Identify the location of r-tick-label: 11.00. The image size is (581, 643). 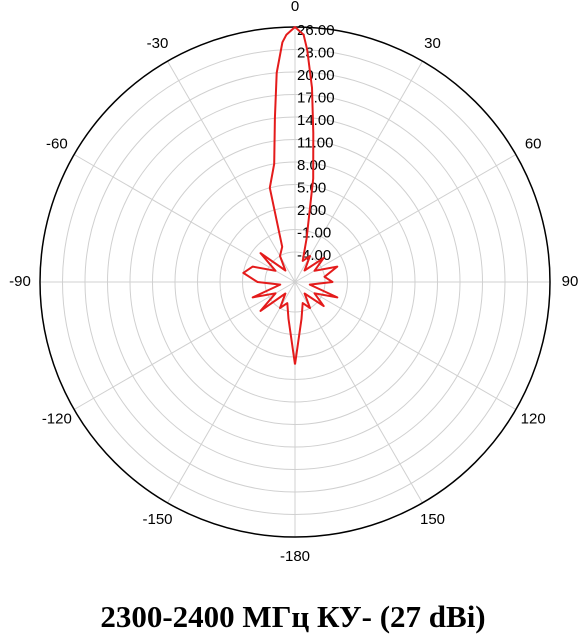
(315, 142).